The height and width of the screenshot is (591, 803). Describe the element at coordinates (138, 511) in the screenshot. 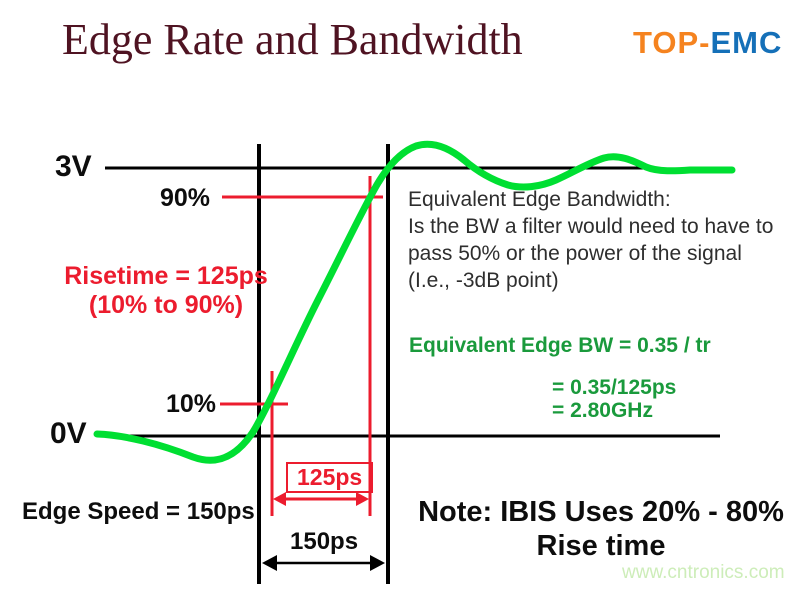

I see `edge-speed-label: Edge Speed = 150ps` at that location.